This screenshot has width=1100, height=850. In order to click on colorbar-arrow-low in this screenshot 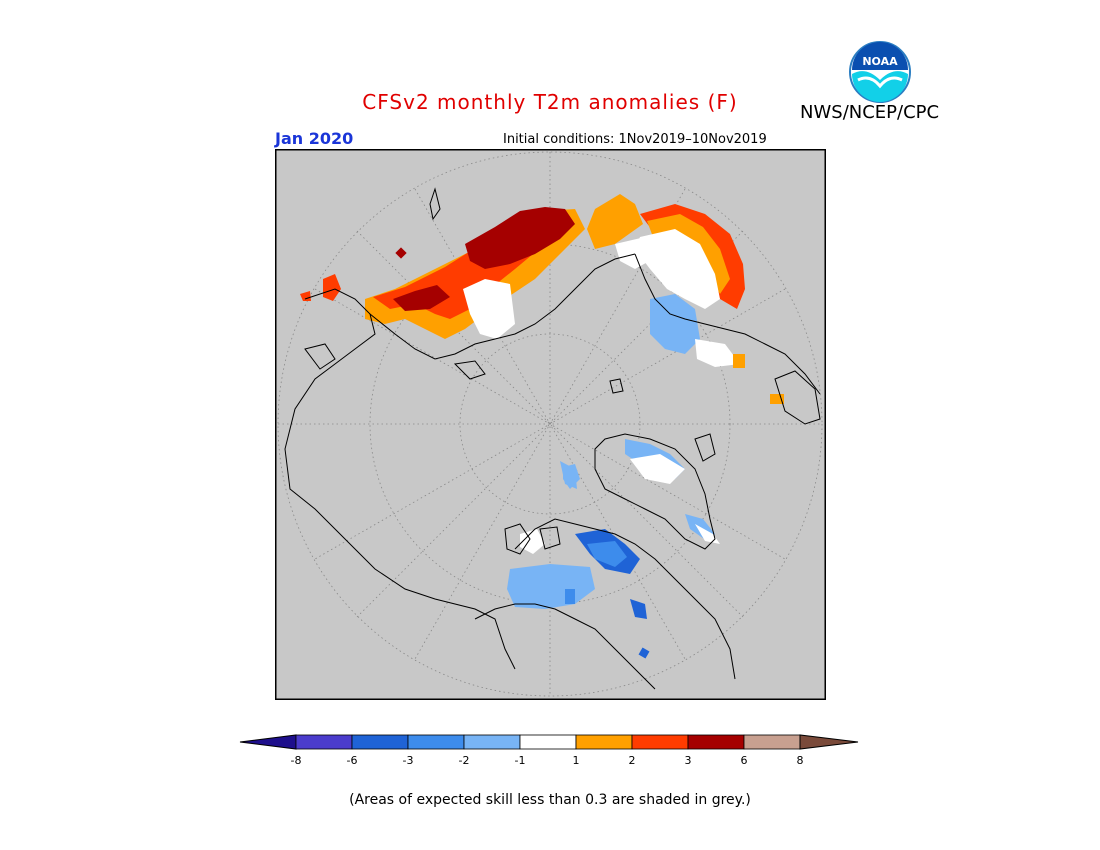, I will do `click(268, 742)`.